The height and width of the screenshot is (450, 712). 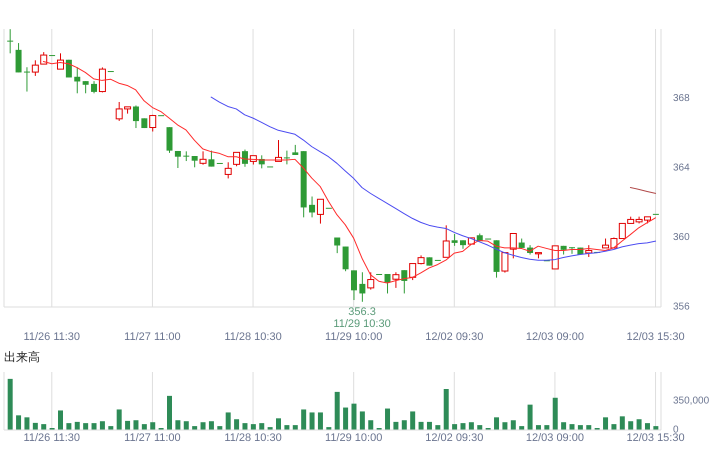 I want to click on text: 11/29 10:30, so click(x=362, y=324).